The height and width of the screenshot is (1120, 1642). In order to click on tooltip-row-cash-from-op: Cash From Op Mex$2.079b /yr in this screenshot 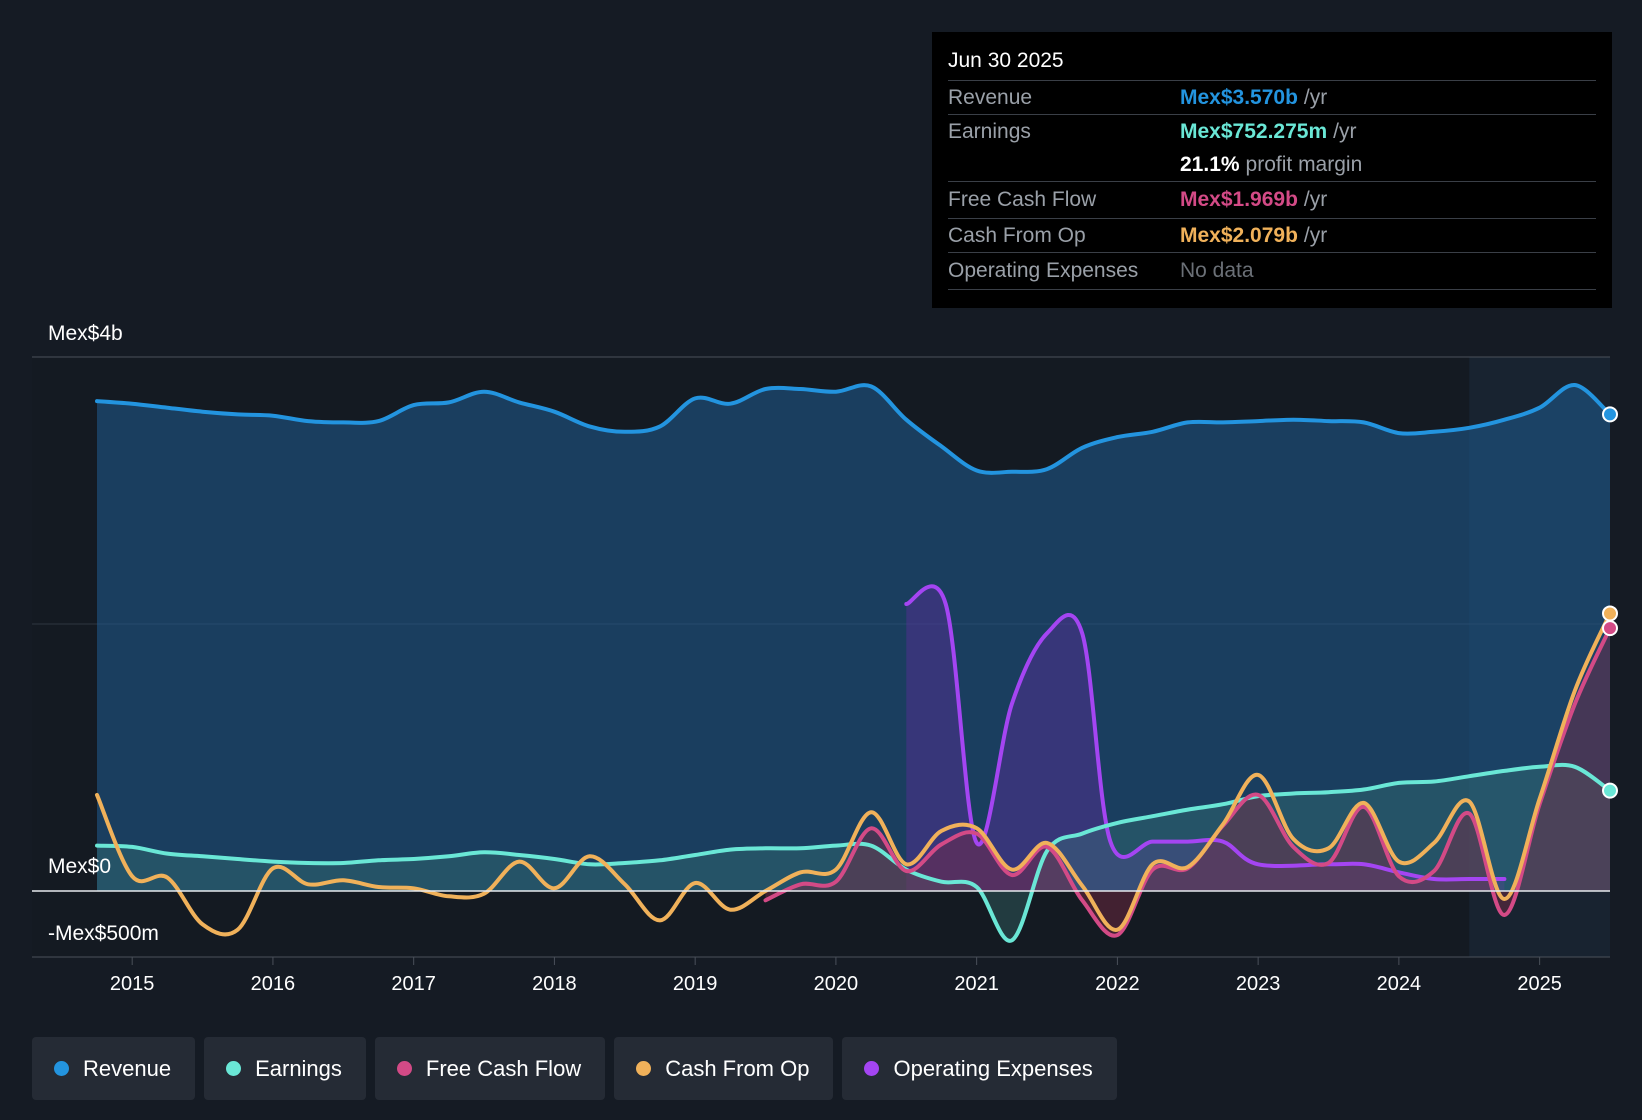, I will do `click(1272, 236)`.